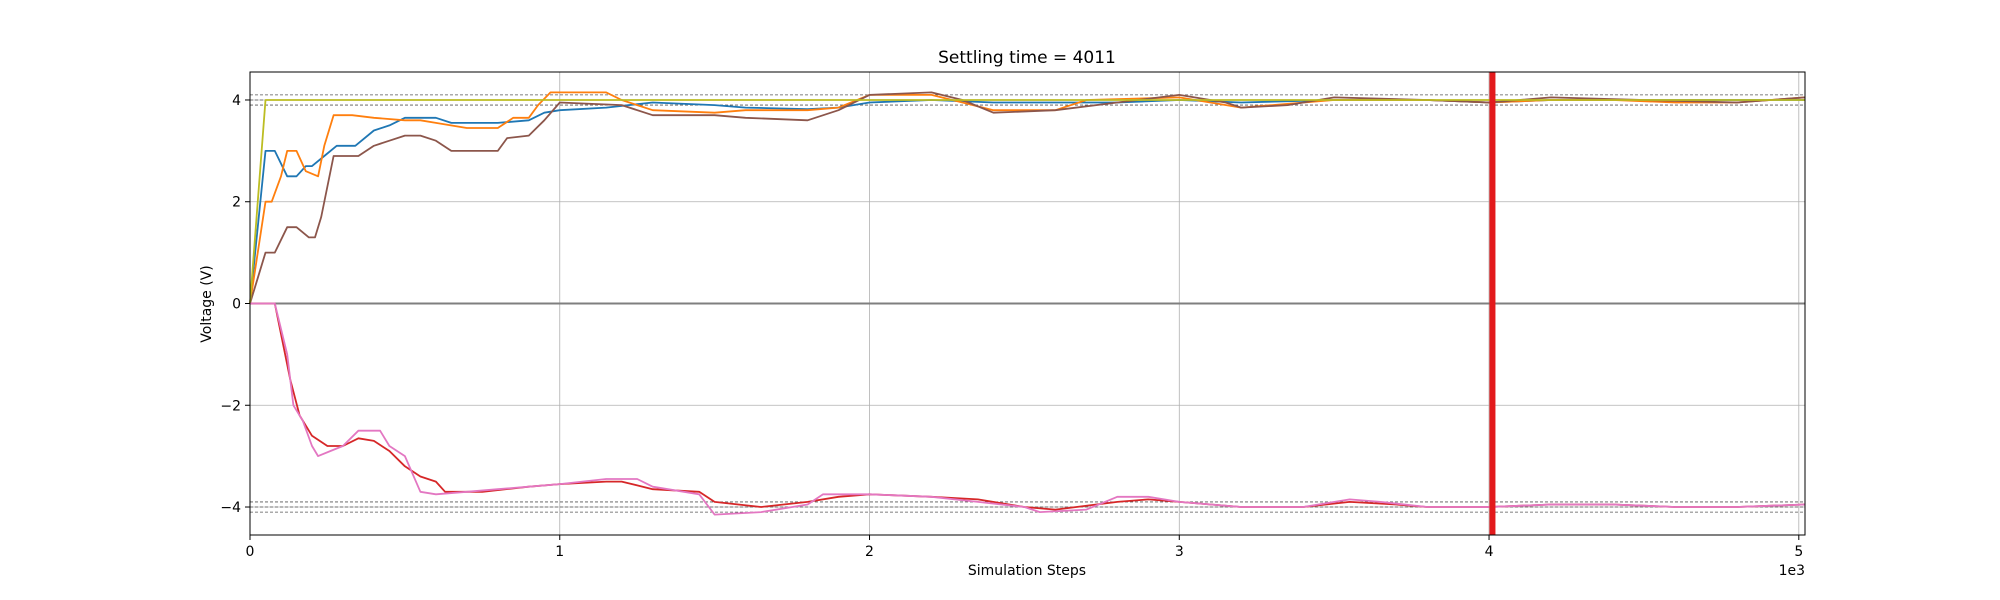 The height and width of the screenshot is (600, 2000). What do you see at coordinates (1179, 552) in the screenshot?
I see `x-tick-label: 3` at bounding box center [1179, 552].